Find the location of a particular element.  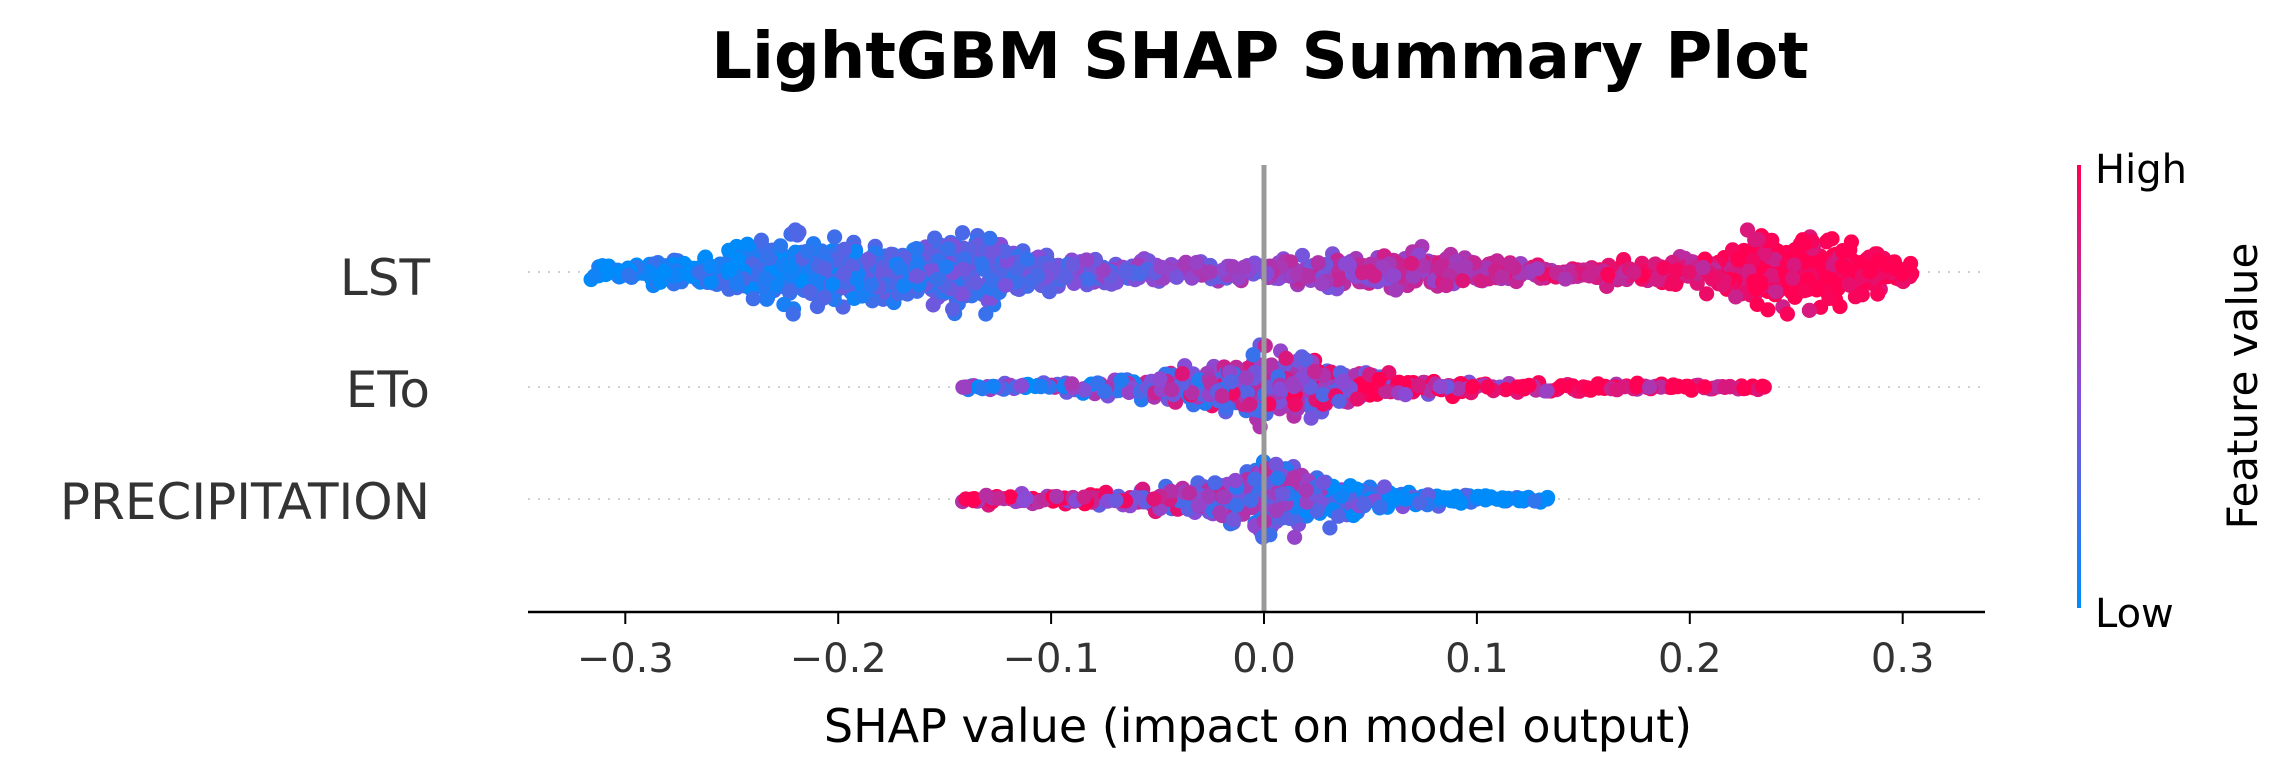

colorbar-gradient is located at coordinates (2079, 386).